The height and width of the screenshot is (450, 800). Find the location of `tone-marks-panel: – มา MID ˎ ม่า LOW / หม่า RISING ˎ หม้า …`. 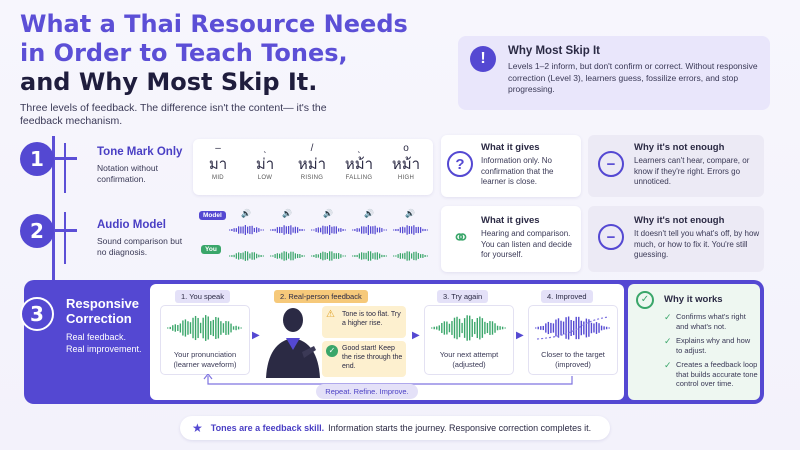

tone-marks-panel: – มา MID ˎ ม่า LOW / หม่า RISING ˎ หม้า … is located at coordinates (313, 167).